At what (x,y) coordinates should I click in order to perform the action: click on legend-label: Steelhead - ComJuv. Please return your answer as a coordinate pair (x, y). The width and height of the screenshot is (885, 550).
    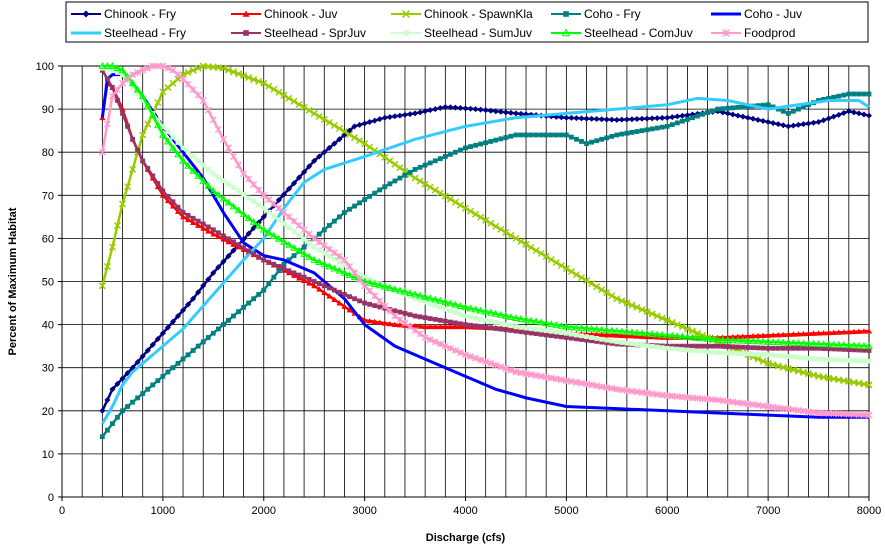
    Looking at the image, I should click on (638, 33).